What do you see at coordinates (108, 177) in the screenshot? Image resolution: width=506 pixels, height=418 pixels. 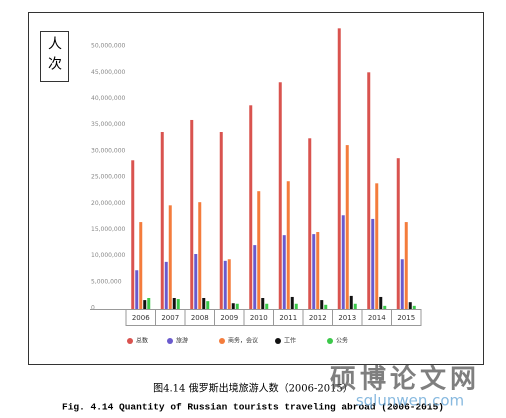 I see `y-tick-label: 25,000,000` at bounding box center [108, 177].